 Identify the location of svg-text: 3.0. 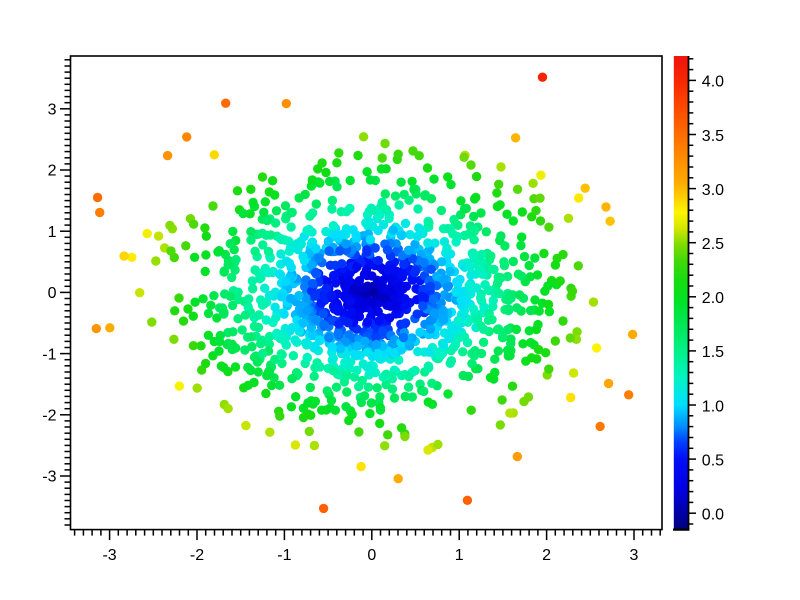
(713, 190).